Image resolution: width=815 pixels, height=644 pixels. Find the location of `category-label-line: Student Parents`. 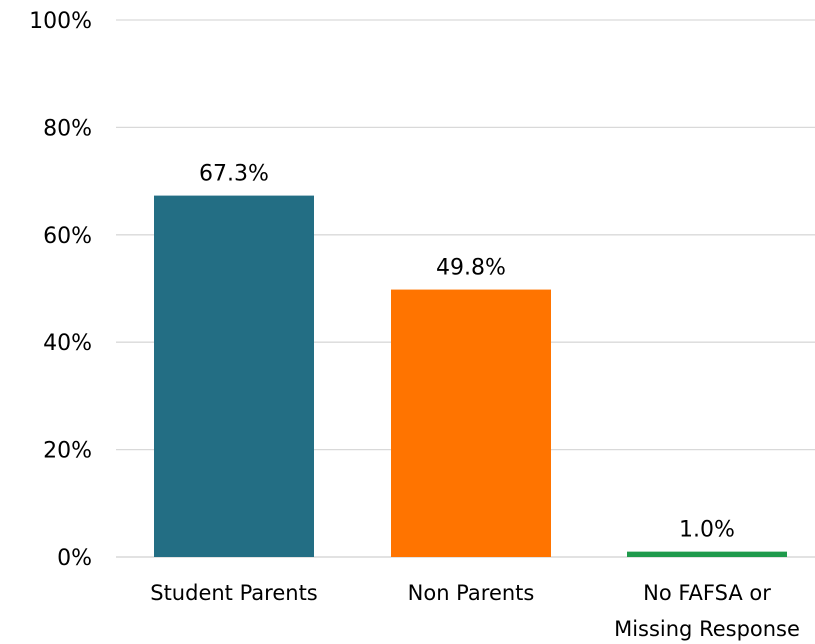

category-label-line: Student Parents is located at coordinates (234, 593).